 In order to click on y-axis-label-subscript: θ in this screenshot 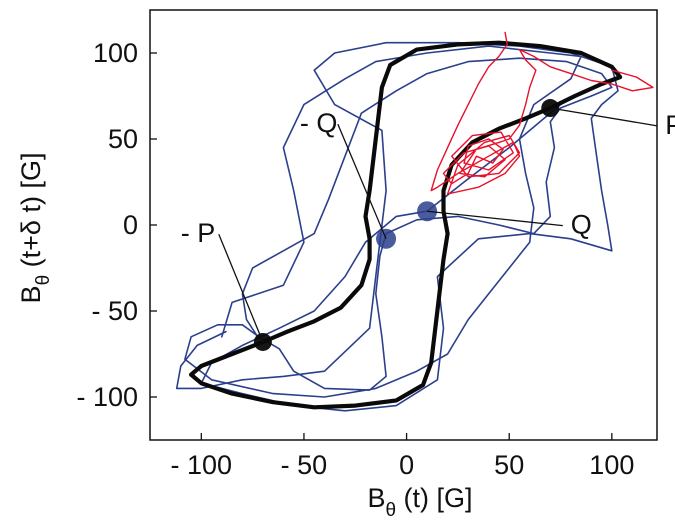, I will do `click(43, 280)`.